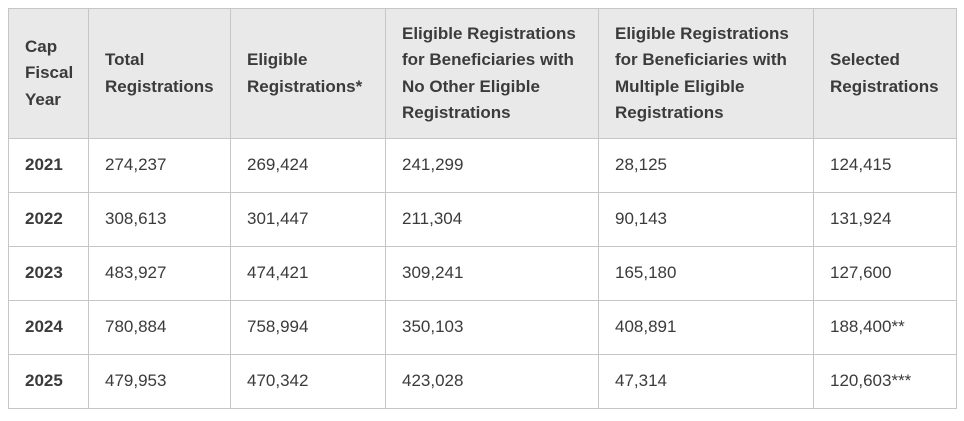 Image resolution: width=964 pixels, height=421 pixels. Describe the element at coordinates (48, 327) in the screenshot. I see `cell-year: 2024` at that location.